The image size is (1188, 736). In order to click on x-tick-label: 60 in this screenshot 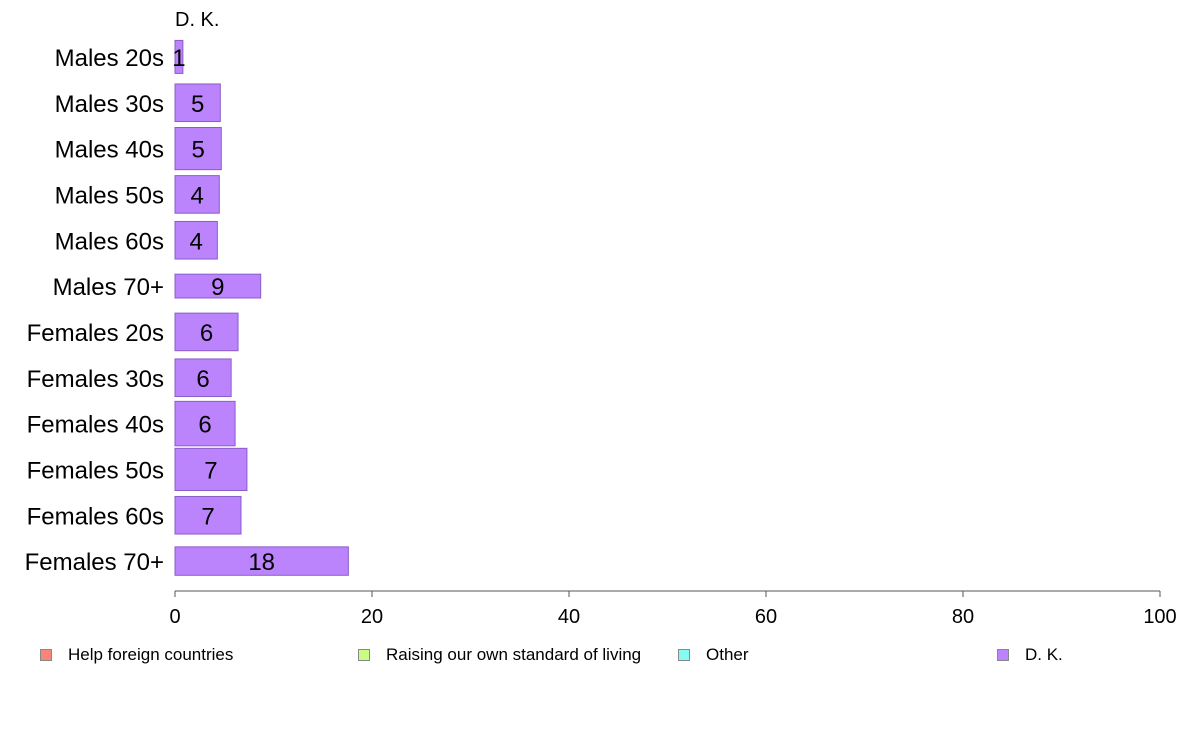, I will do `click(766, 617)`.